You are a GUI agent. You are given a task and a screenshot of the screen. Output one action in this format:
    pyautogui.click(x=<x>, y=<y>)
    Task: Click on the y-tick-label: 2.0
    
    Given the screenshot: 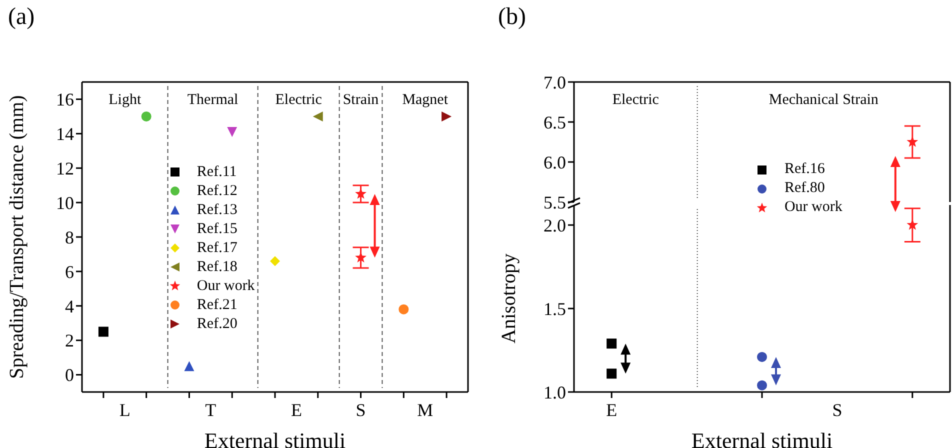 What is the action you would take?
    pyautogui.click(x=555, y=225)
    